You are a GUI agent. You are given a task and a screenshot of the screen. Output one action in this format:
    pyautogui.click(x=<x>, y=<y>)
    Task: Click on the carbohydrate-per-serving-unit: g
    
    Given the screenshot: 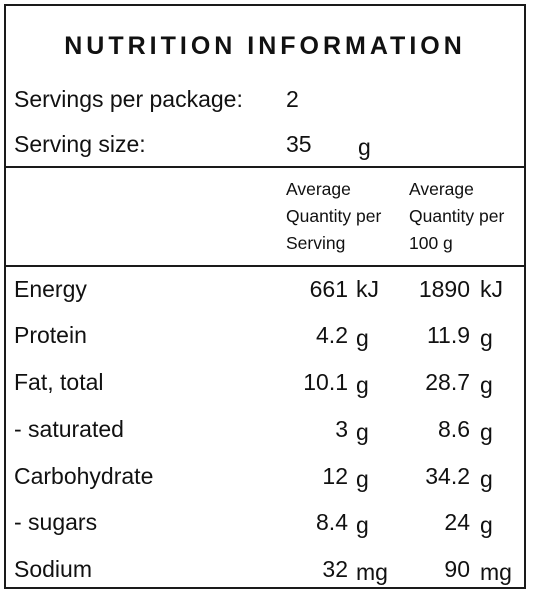 What is the action you would take?
    pyautogui.click(x=362, y=479)
    